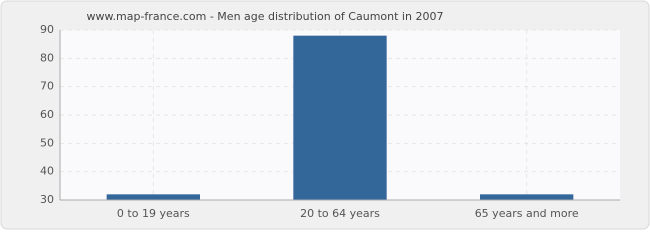 The height and width of the screenshot is (240, 650). What do you see at coordinates (47, 29) in the screenshot?
I see `y-tick-label: 90` at bounding box center [47, 29].